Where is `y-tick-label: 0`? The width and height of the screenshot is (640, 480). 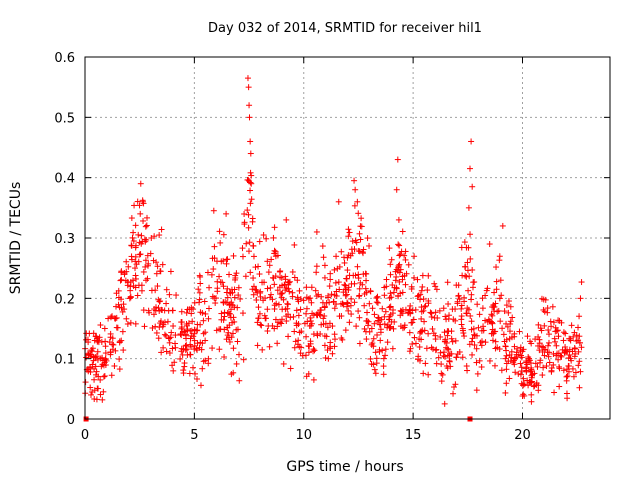 y-tick-label: 0 is located at coordinates (71, 420).